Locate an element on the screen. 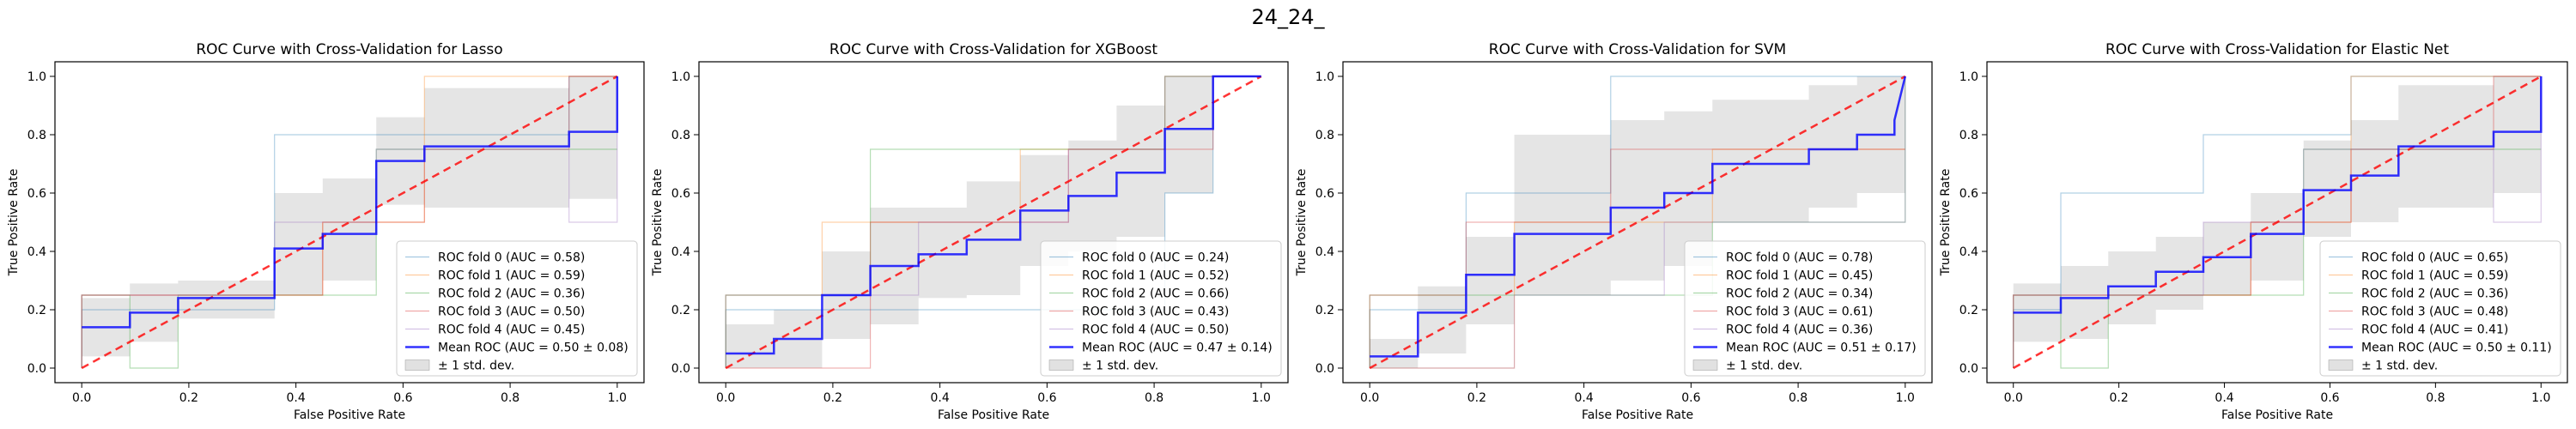  chart-title: ROC Curve with Cross-Validation for SVM is located at coordinates (1638, 49).